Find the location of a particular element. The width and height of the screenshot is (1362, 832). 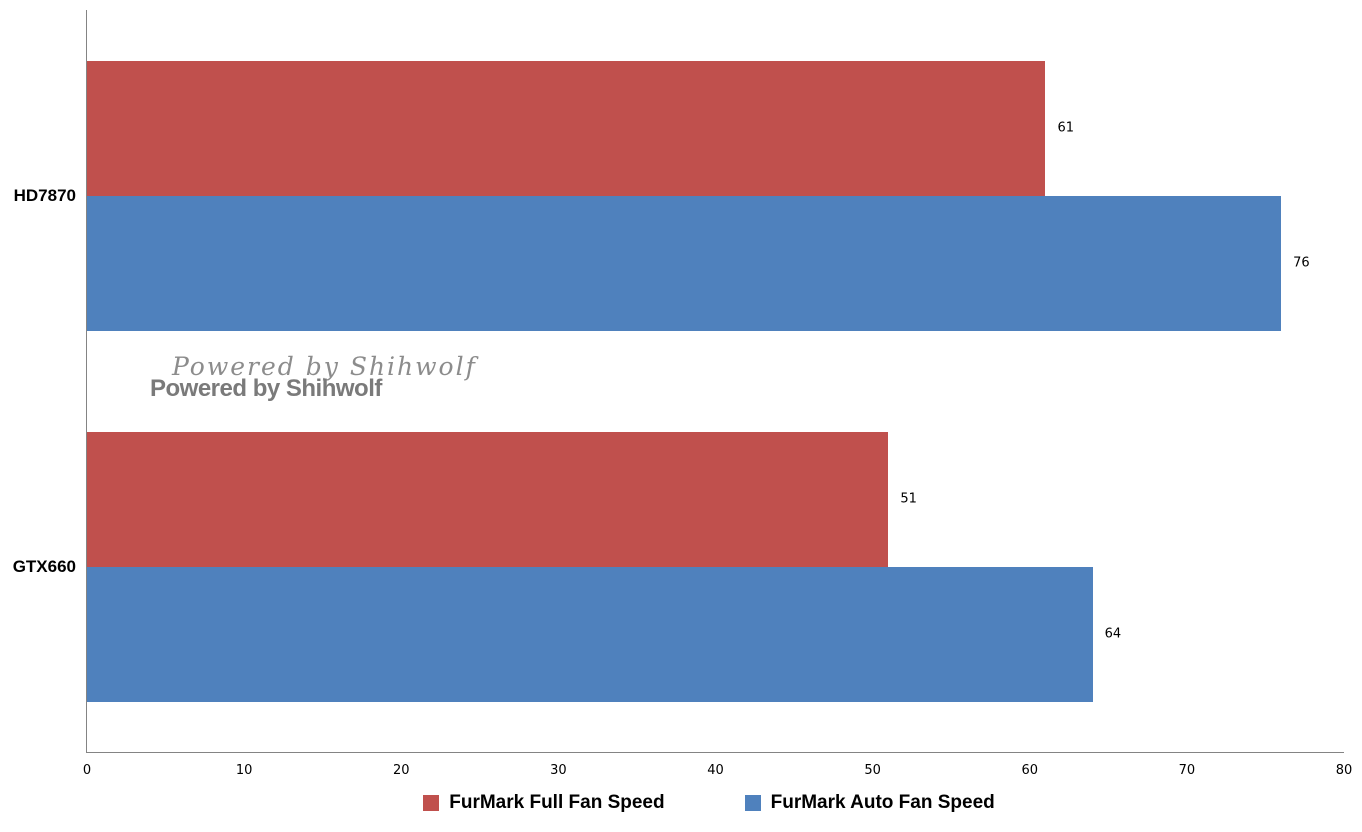

x-tick-20: 20 is located at coordinates (401, 770).